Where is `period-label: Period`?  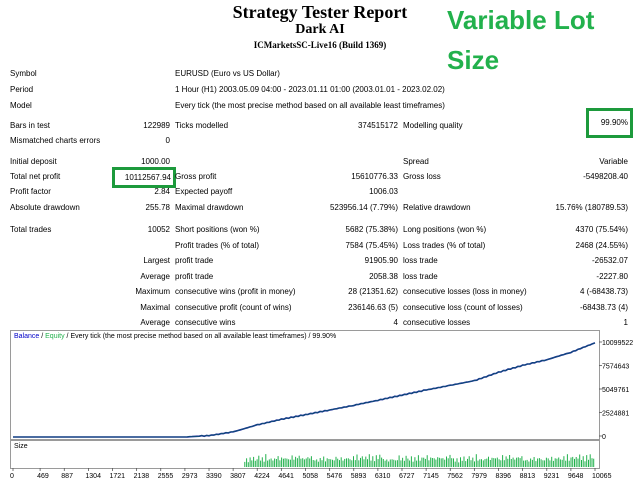 period-label: Period is located at coordinates (22, 89).